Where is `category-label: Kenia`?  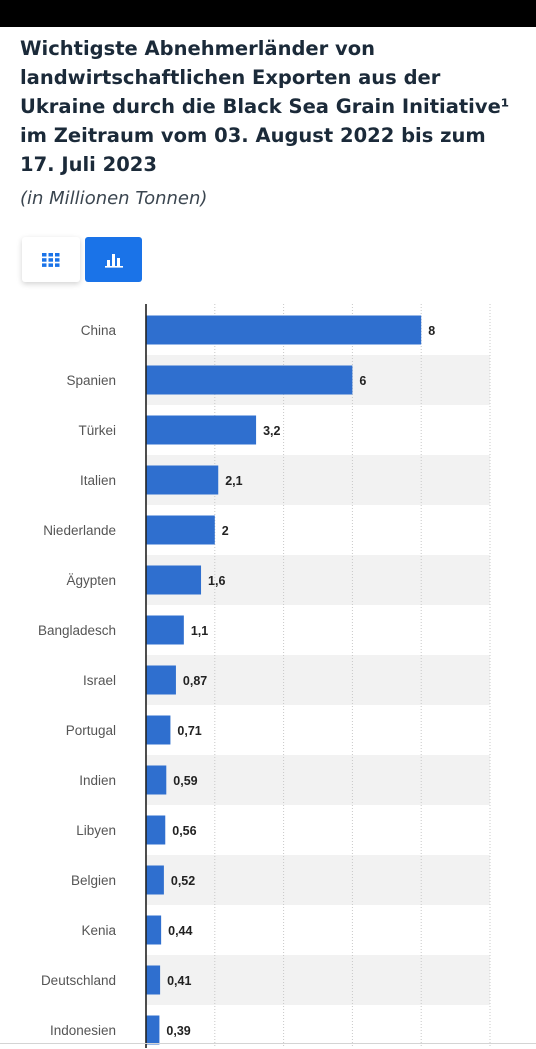
category-label: Kenia is located at coordinates (98, 930).